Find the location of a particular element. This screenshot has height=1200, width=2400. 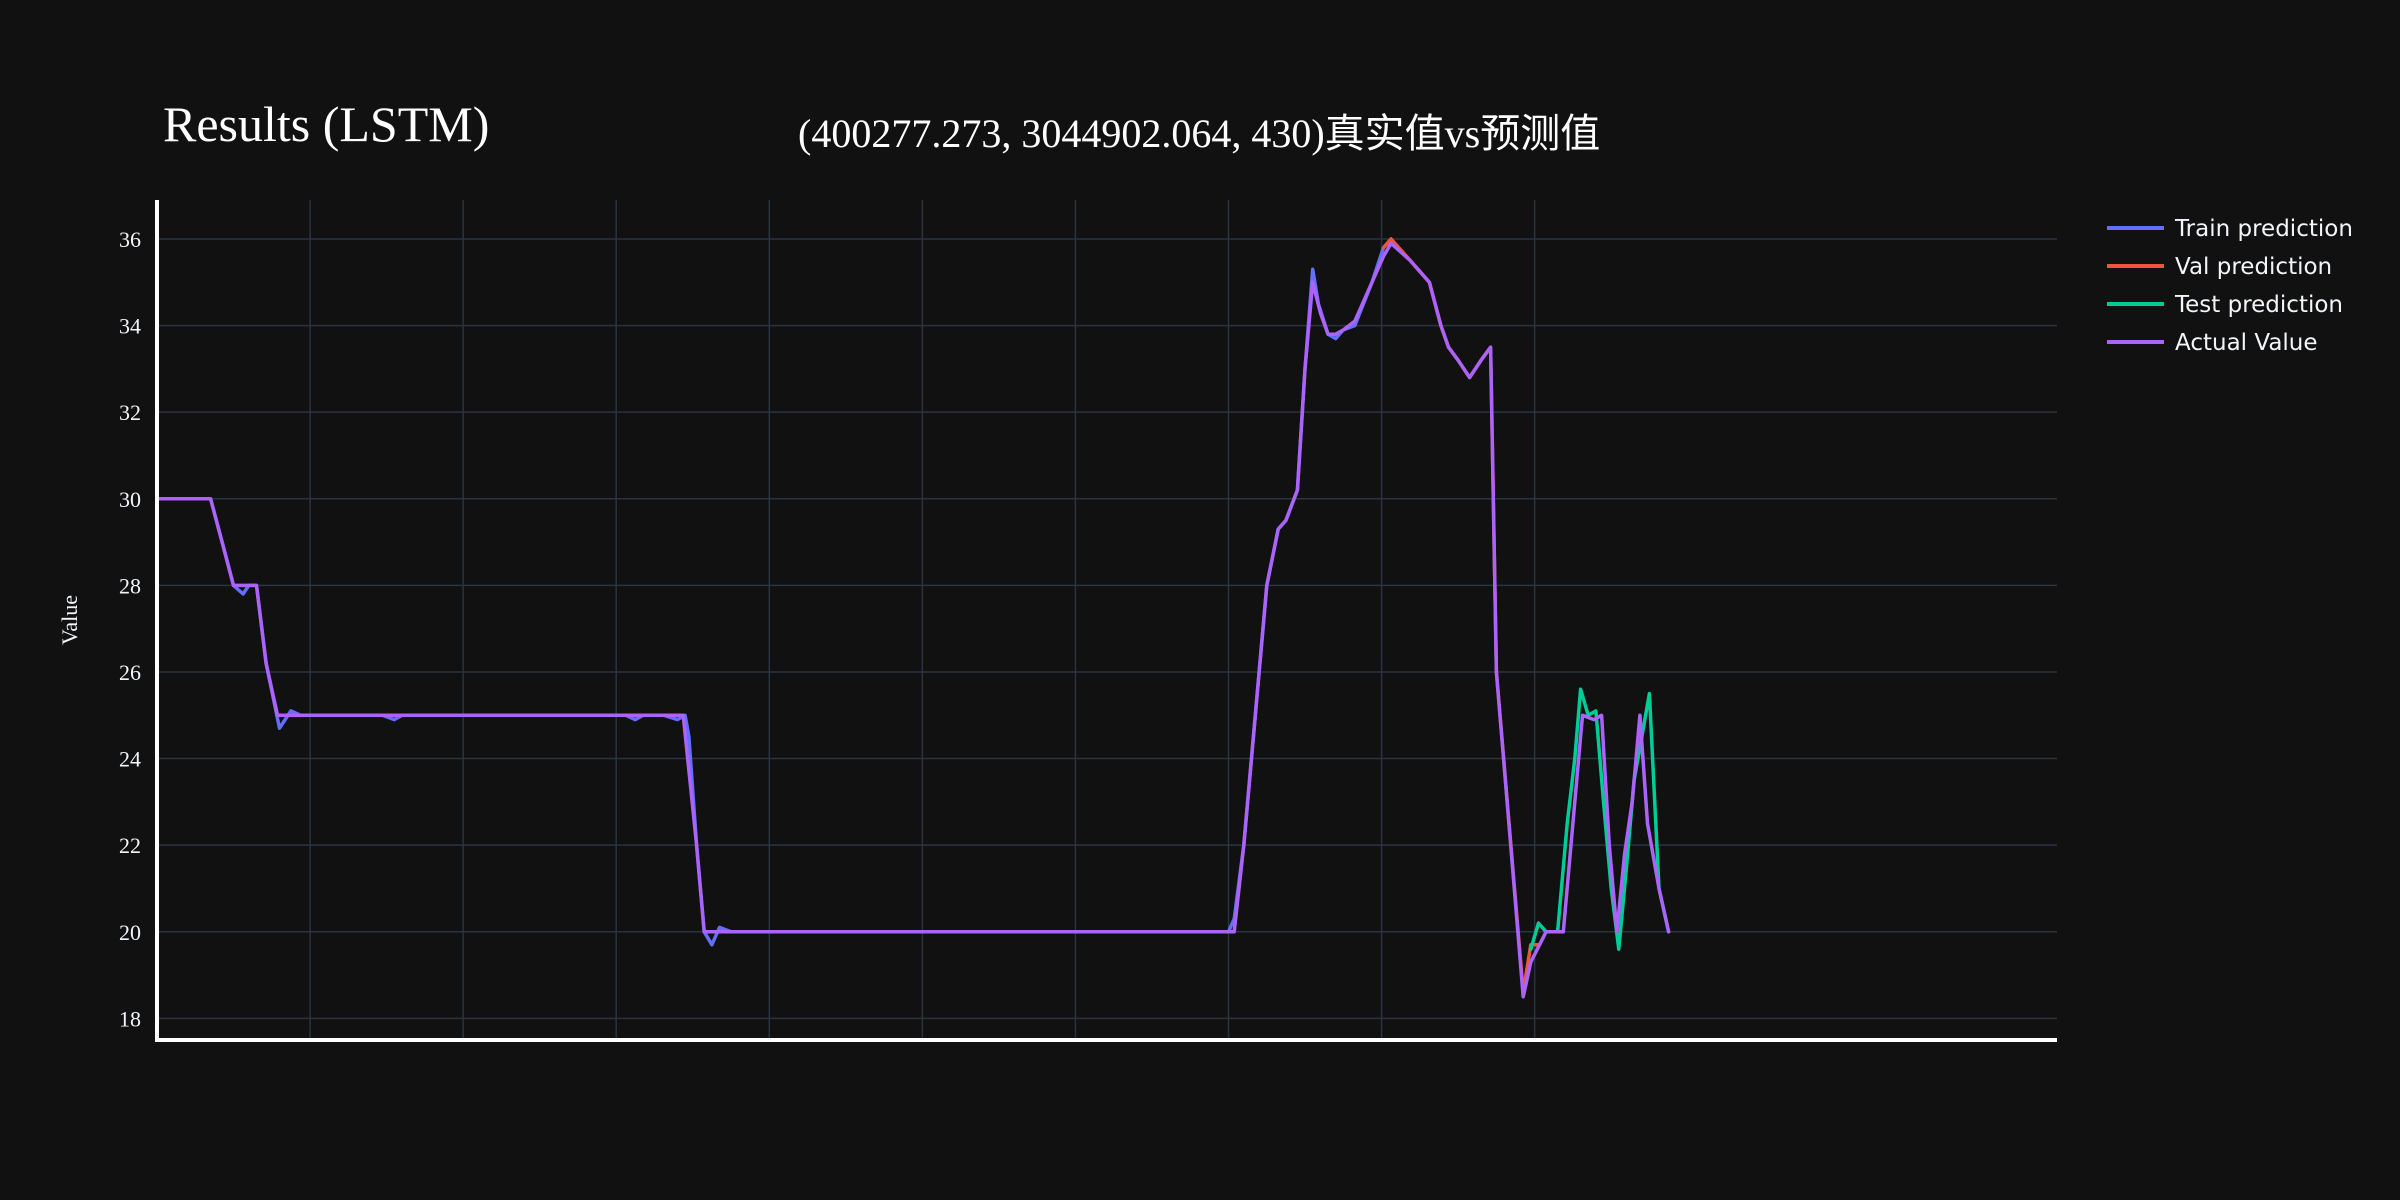

y-tick-label: 22 is located at coordinates (130, 845).